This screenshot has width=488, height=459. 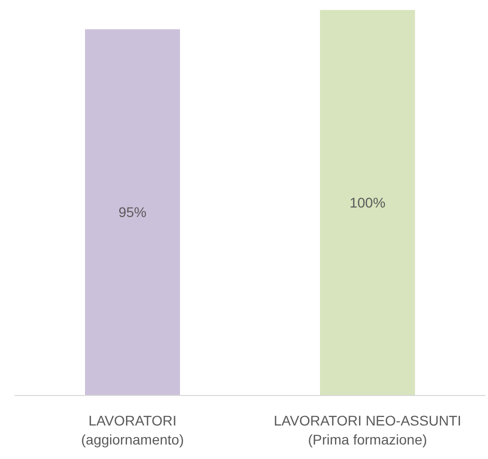 I want to click on data-label: 95%, so click(x=132, y=212).